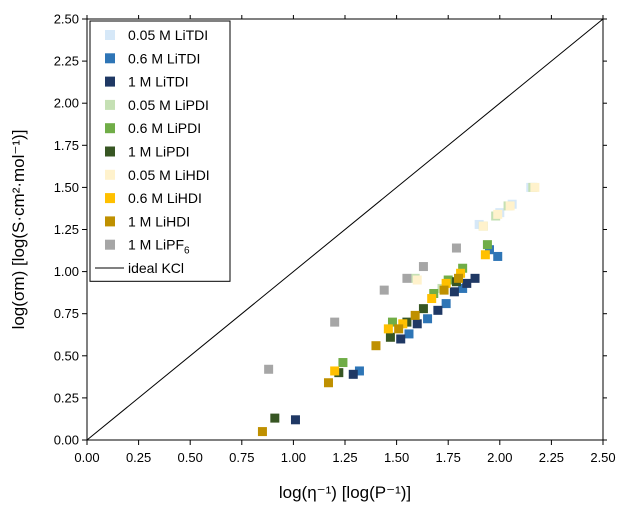 The width and height of the screenshot is (622, 507). What do you see at coordinates (66, 397) in the screenshot?
I see `y-tick-label-1: 0.25` at bounding box center [66, 397].